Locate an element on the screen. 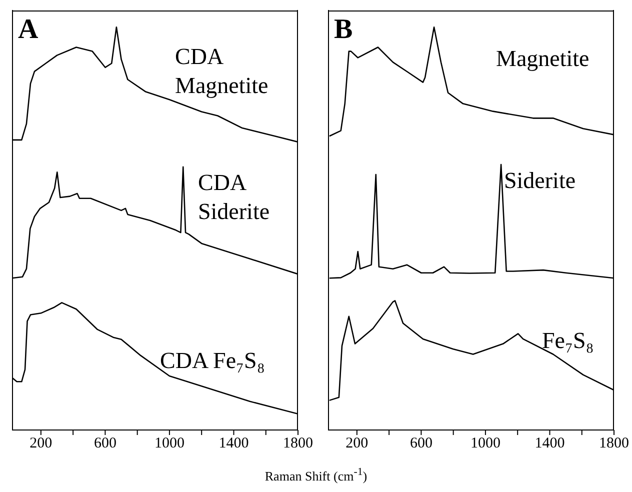  series-label: CDA Siderite is located at coordinates (234, 197).